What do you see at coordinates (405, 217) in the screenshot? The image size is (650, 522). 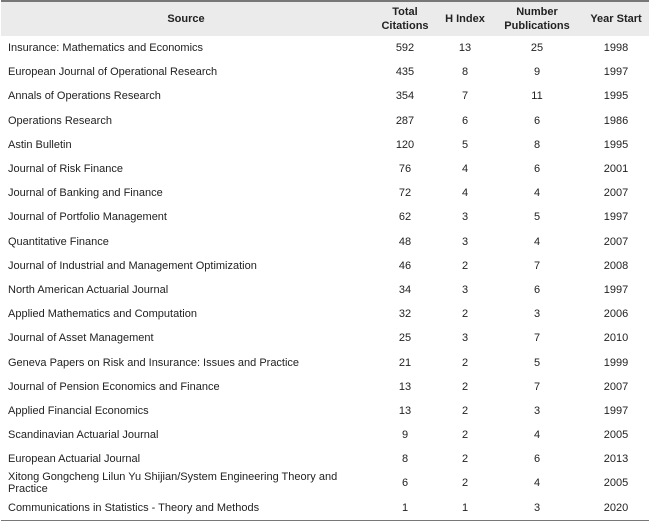 I see `cell-total-citations: 62` at bounding box center [405, 217].